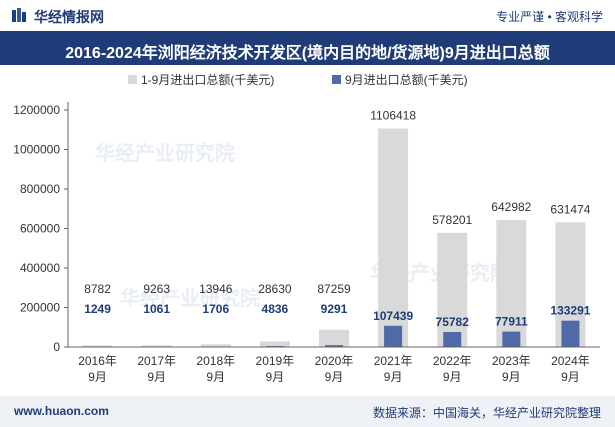 The width and height of the screenshot is (615, 427). Describe the element at coordinates (275, 289) in the screenshot. I see `data-label-total: 28630` at that location.